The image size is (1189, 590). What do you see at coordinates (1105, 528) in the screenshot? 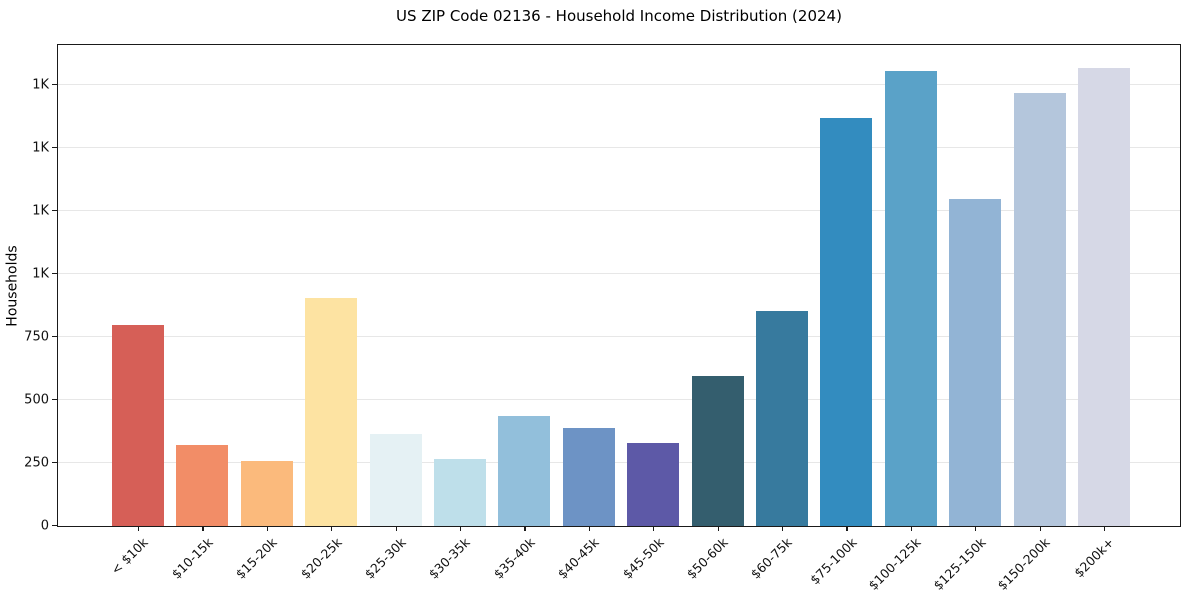
I see `x-tick-mark-200k` at bounding box center [1105, 528].